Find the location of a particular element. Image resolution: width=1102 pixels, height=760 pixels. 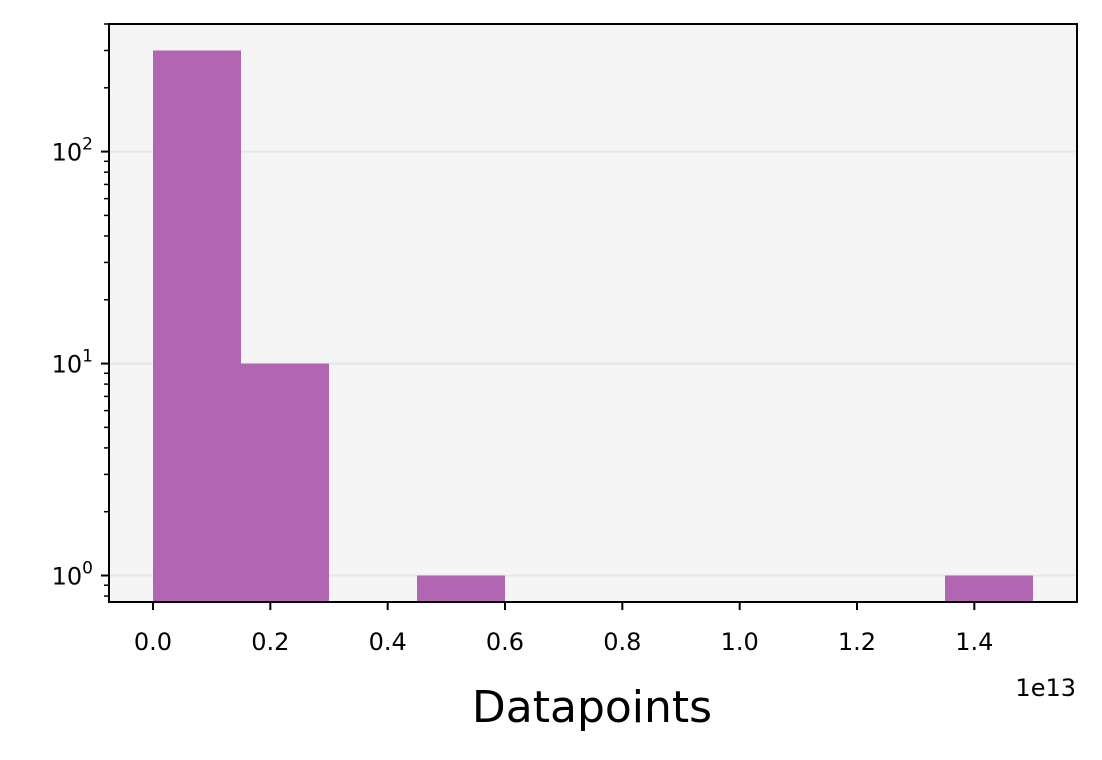

x-axis-offset-label: 1e13 is located at coordinates (1045, 688).